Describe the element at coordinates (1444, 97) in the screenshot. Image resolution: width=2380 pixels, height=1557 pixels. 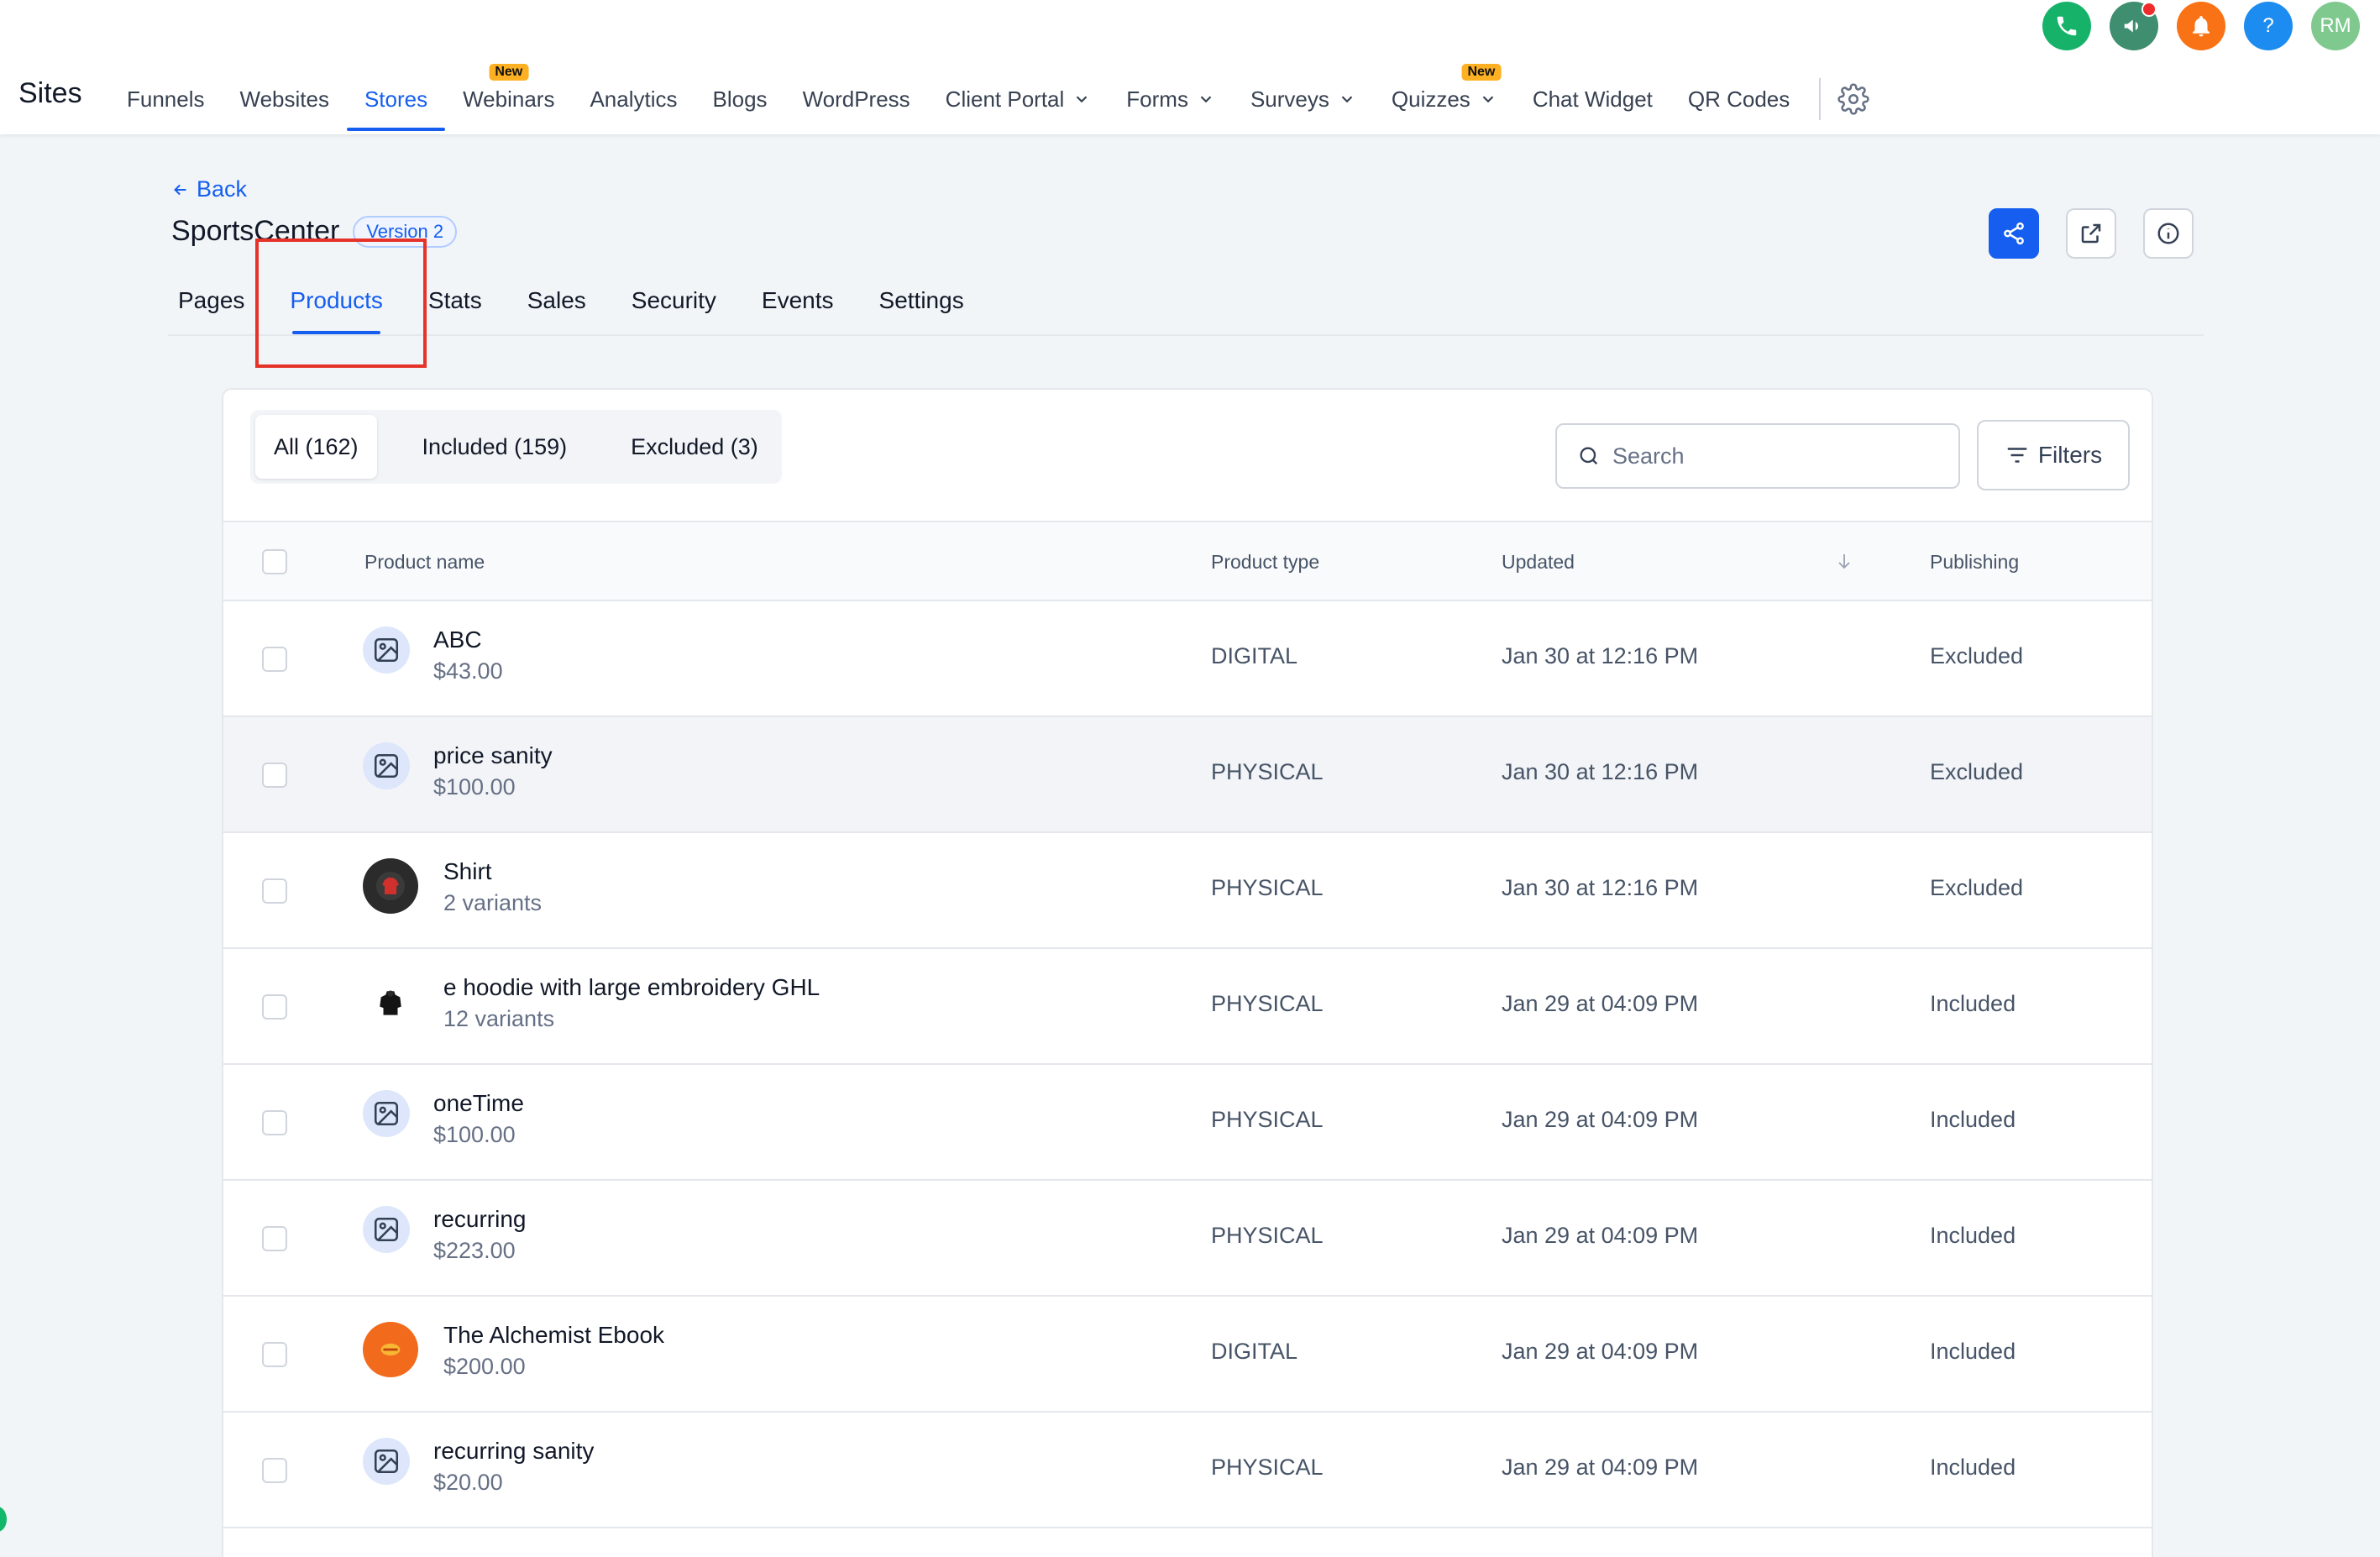
I see `nav-quizzes: New Quizzes` at that location.